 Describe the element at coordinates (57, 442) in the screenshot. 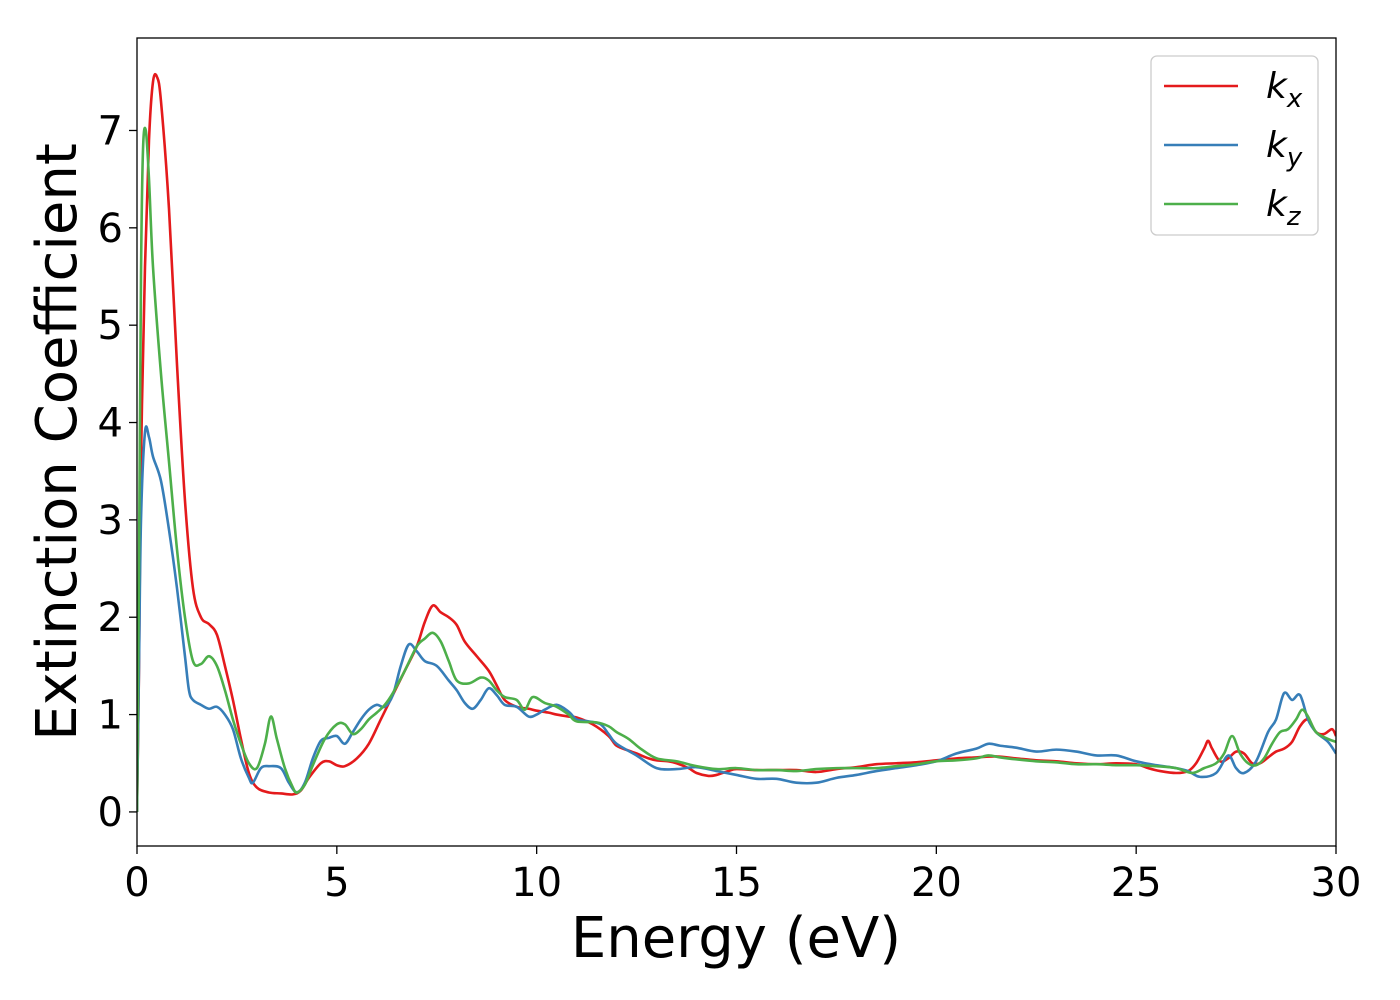

I see `y-axis-title: Extinction Coefficient` at that location.